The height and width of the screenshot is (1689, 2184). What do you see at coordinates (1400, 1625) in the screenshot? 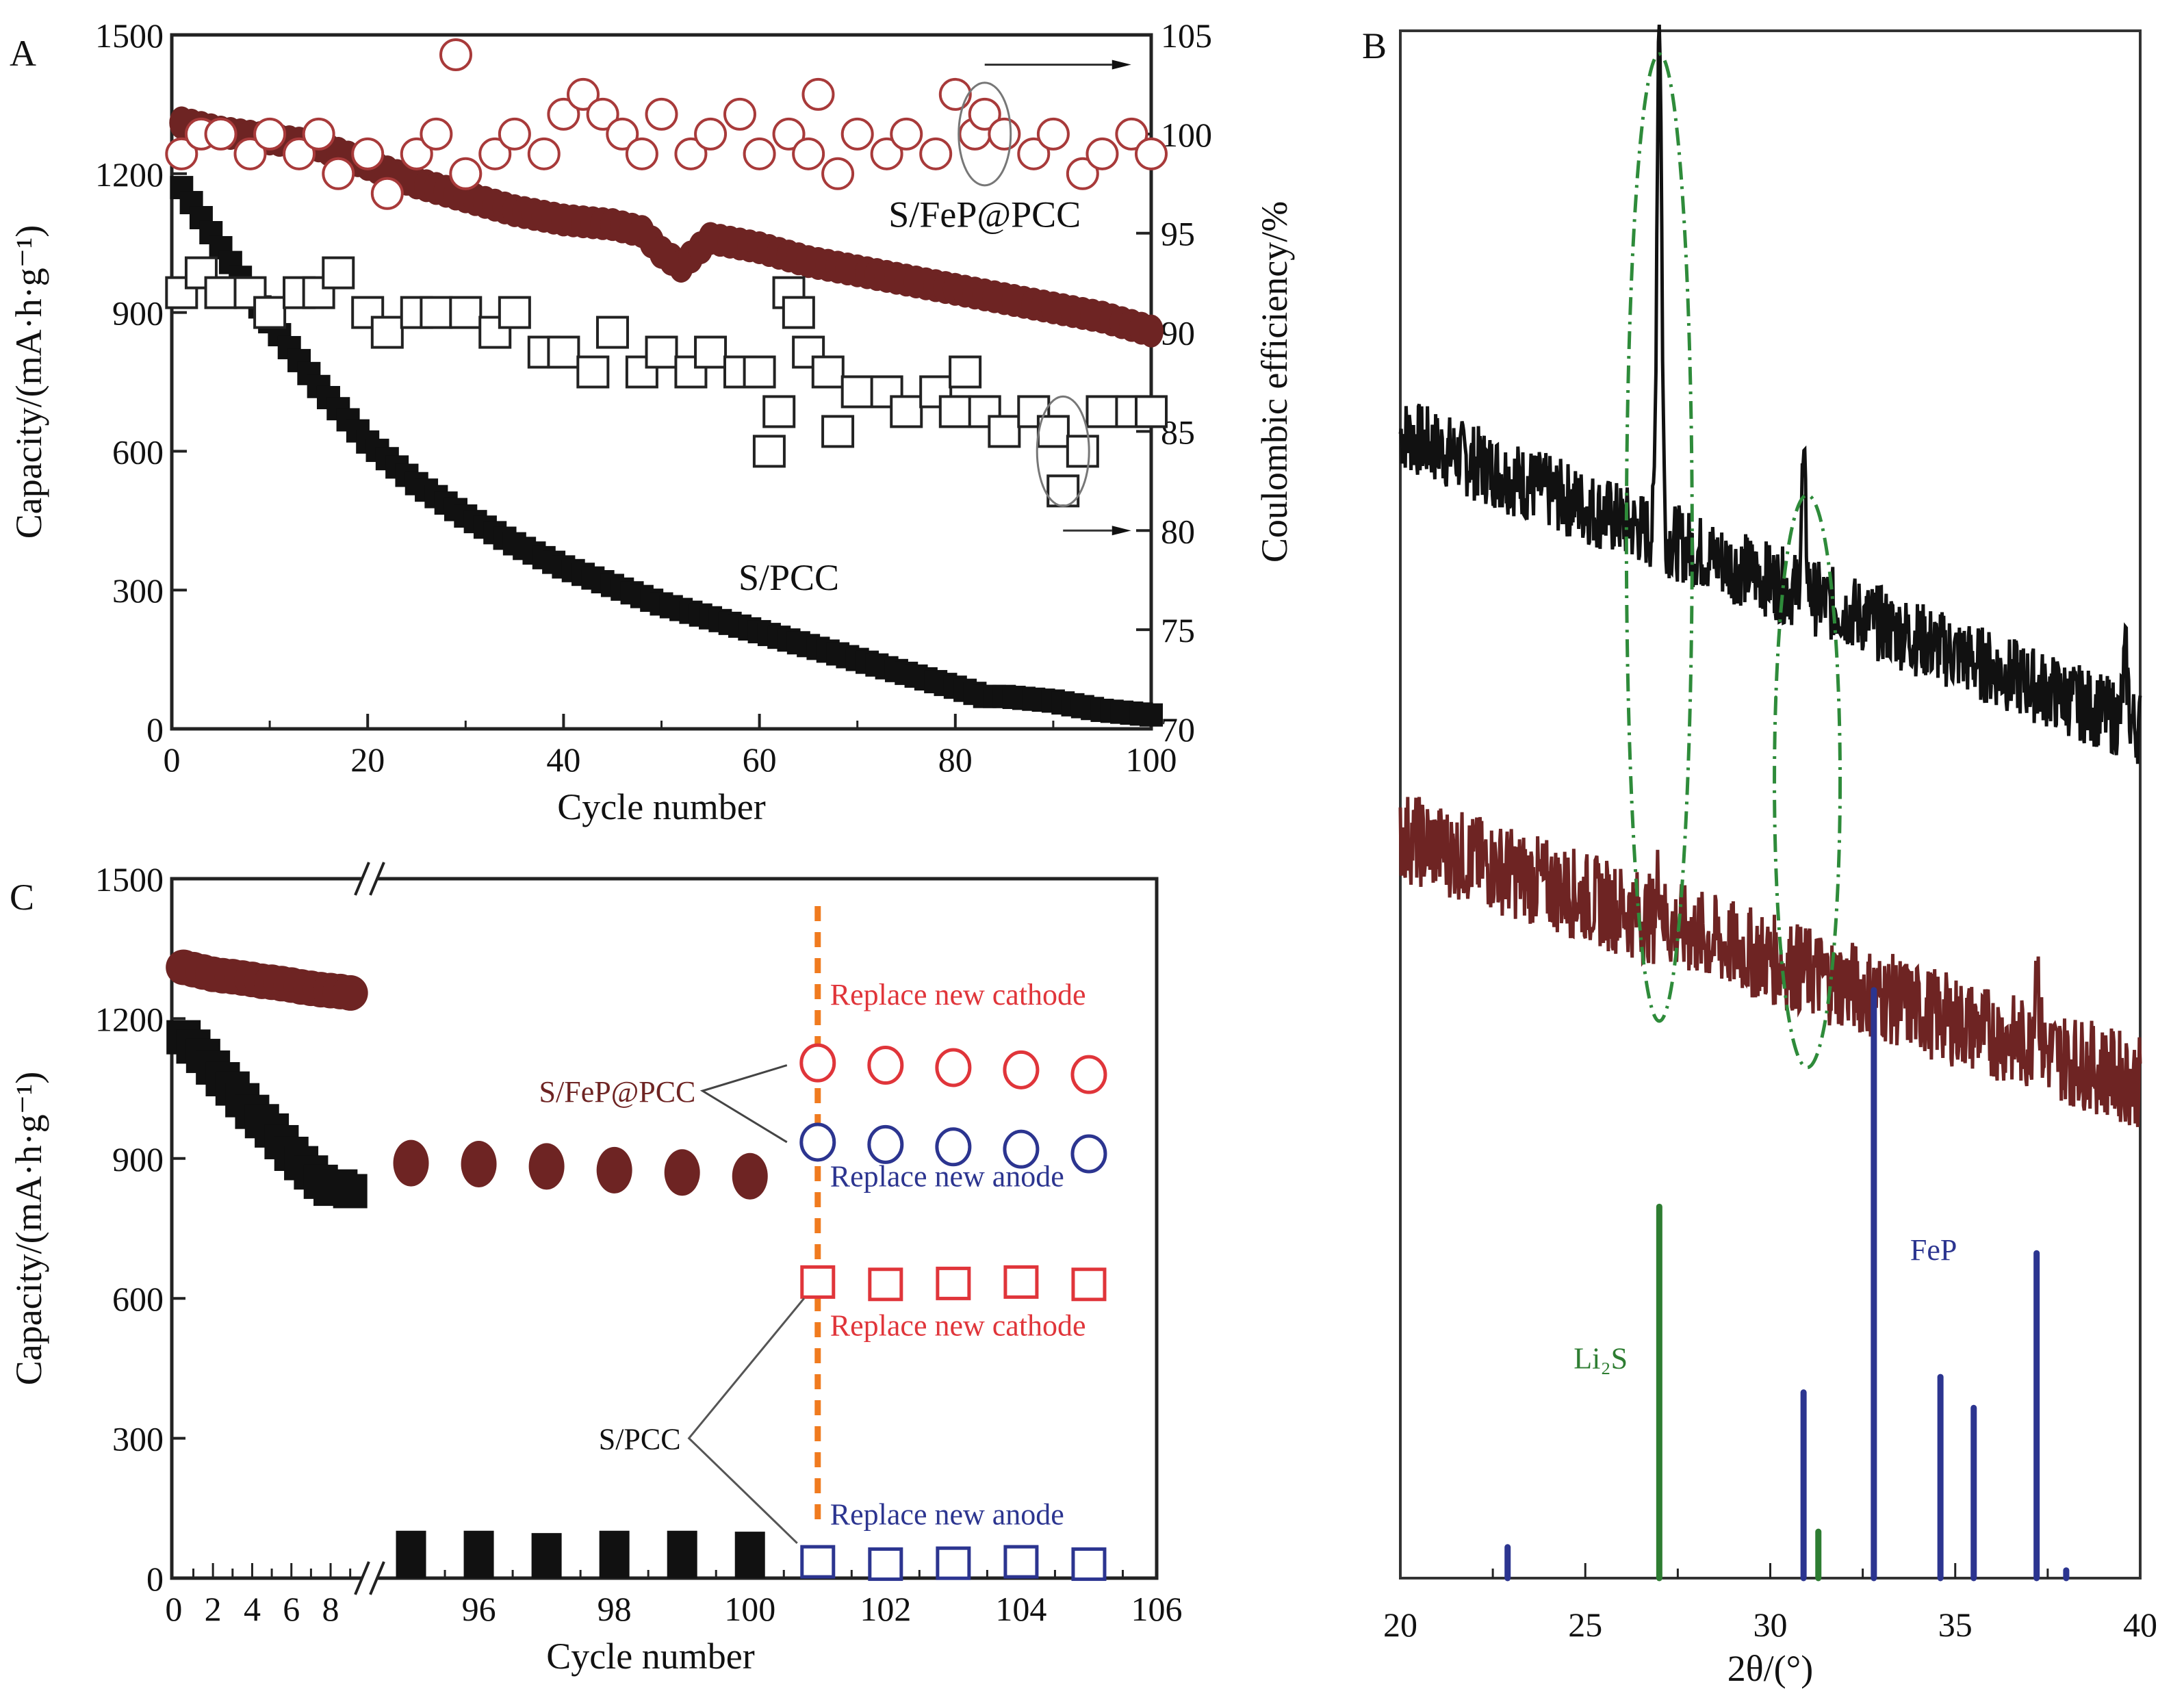
I see `x-tick-label: 20` at bounding box center [1400, 1625].